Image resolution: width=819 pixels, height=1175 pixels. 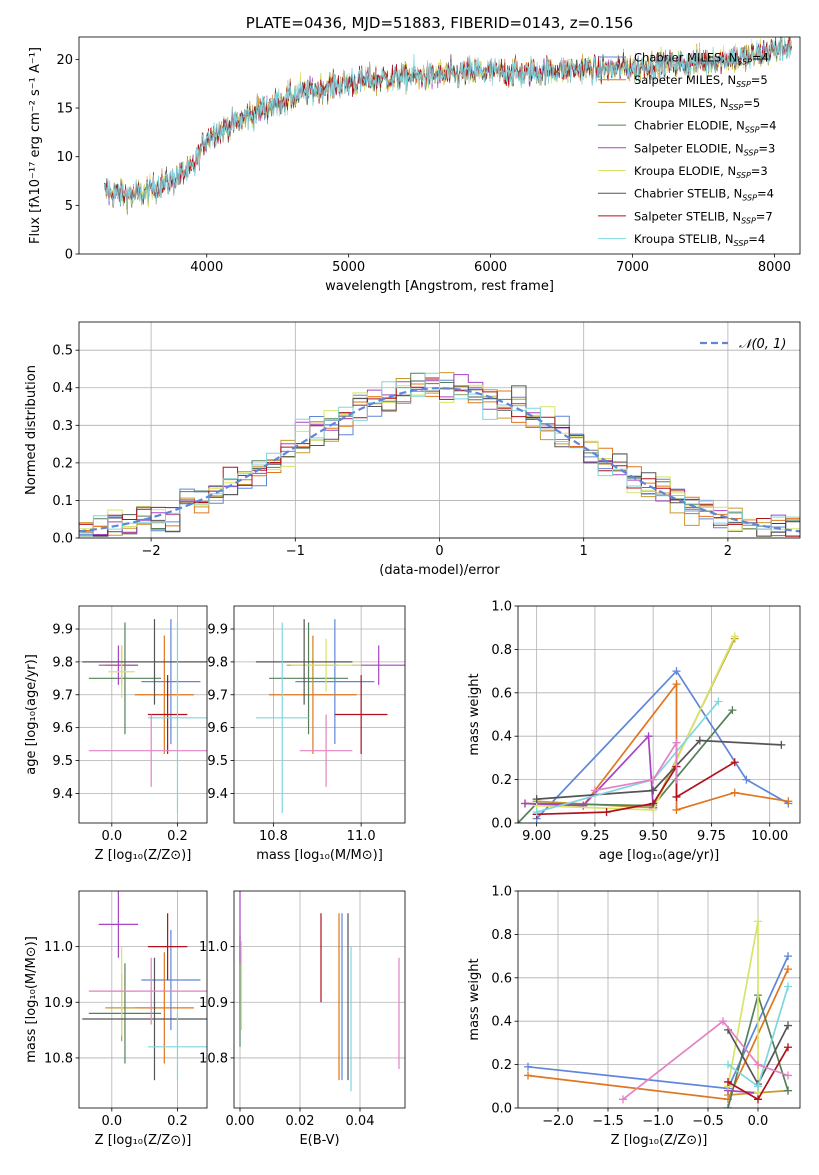 I want to click on x-tick-label: −2.0, so click(x=558, y=1121).